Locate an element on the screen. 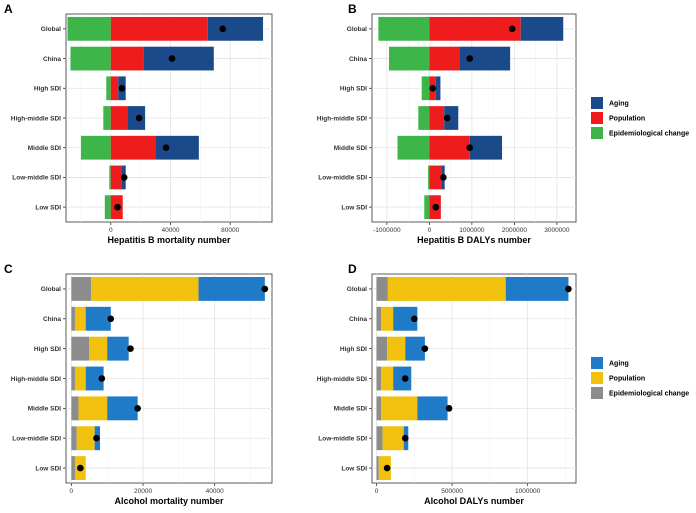  x-tick-label: 2000000 is located at coordinates (515, 230).